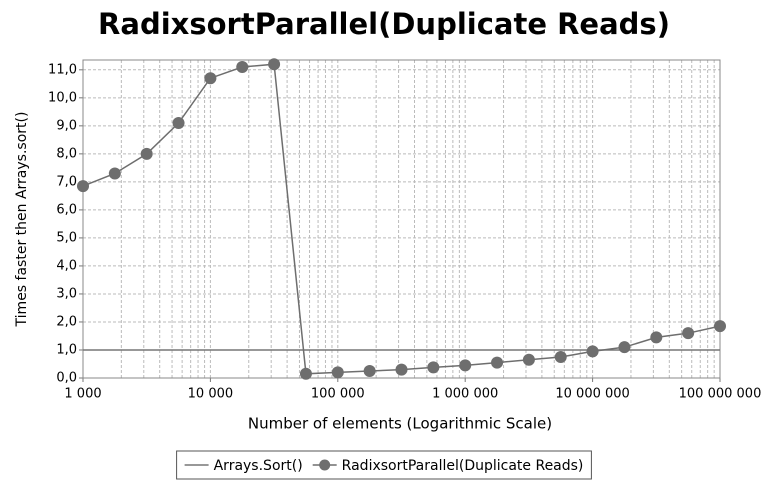 The width and height of the screenshot is (768, 486). I want to click on y-tick-label: 11,0, so click(62, 69).